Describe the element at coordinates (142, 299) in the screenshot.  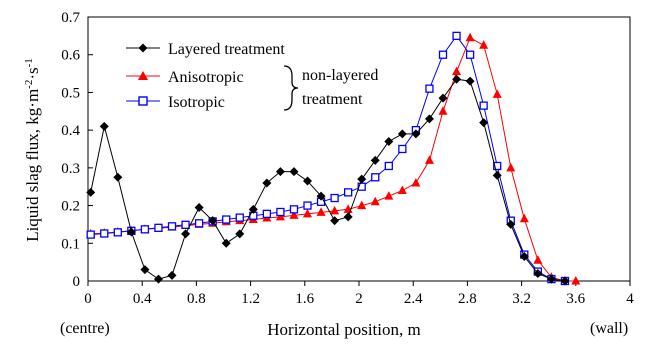
I see `x-tick-label: 0.4` at that location.